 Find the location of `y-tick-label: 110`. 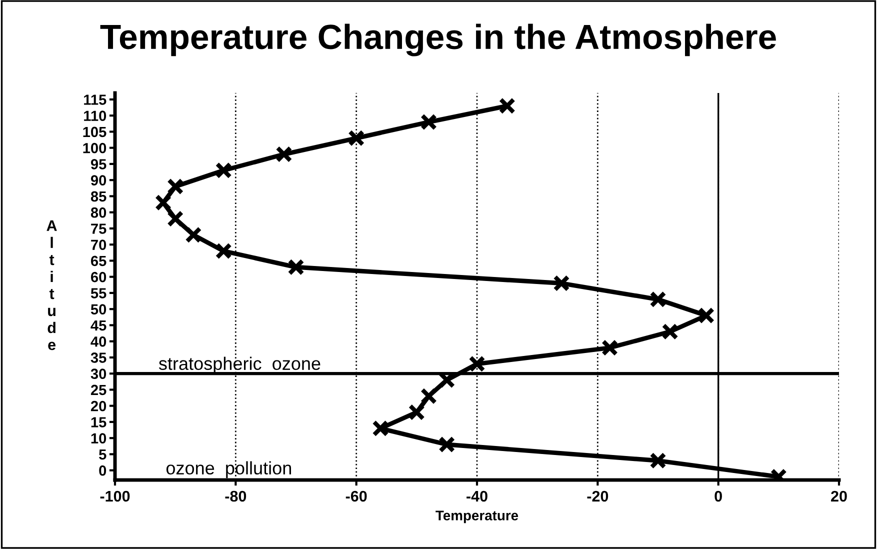

y-tick-label: 110 is located at coordinates (95, 116).